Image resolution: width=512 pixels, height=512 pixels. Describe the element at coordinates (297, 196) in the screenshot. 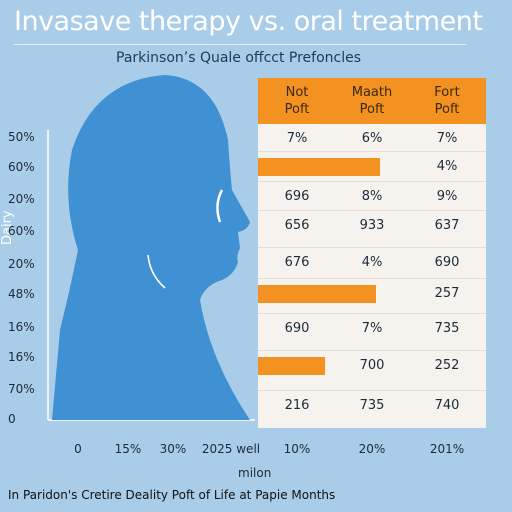

I see `table-cell: 696` at that location.